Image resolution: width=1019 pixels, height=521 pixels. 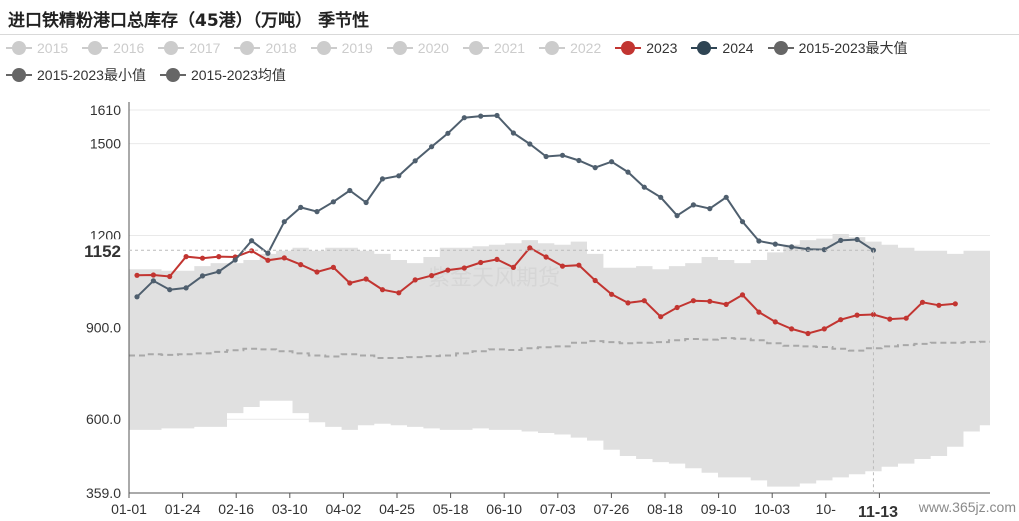 What do you see at coordinates (570, 48) in the screenshot?
I see `legend-item-7: 2022` at bounding box center [570, 48].